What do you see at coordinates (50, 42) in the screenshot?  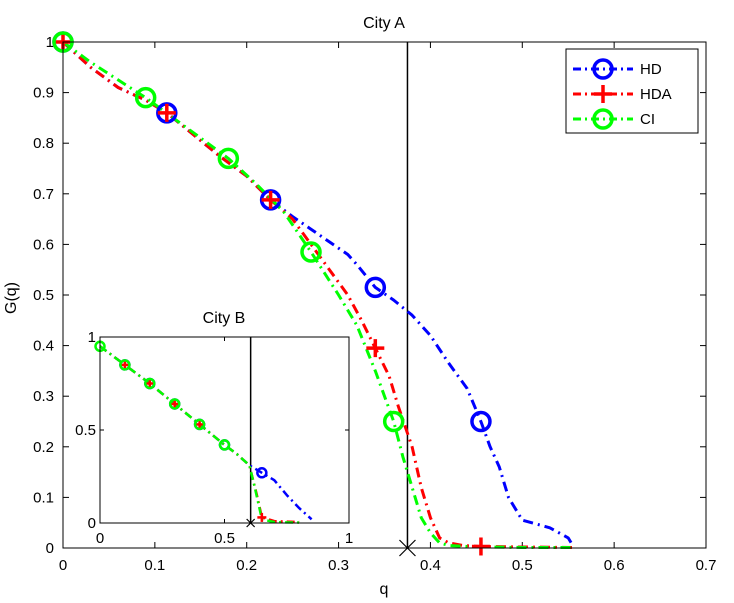 I see `main-y-tick-label: 1` at bounding box center [50, 42].